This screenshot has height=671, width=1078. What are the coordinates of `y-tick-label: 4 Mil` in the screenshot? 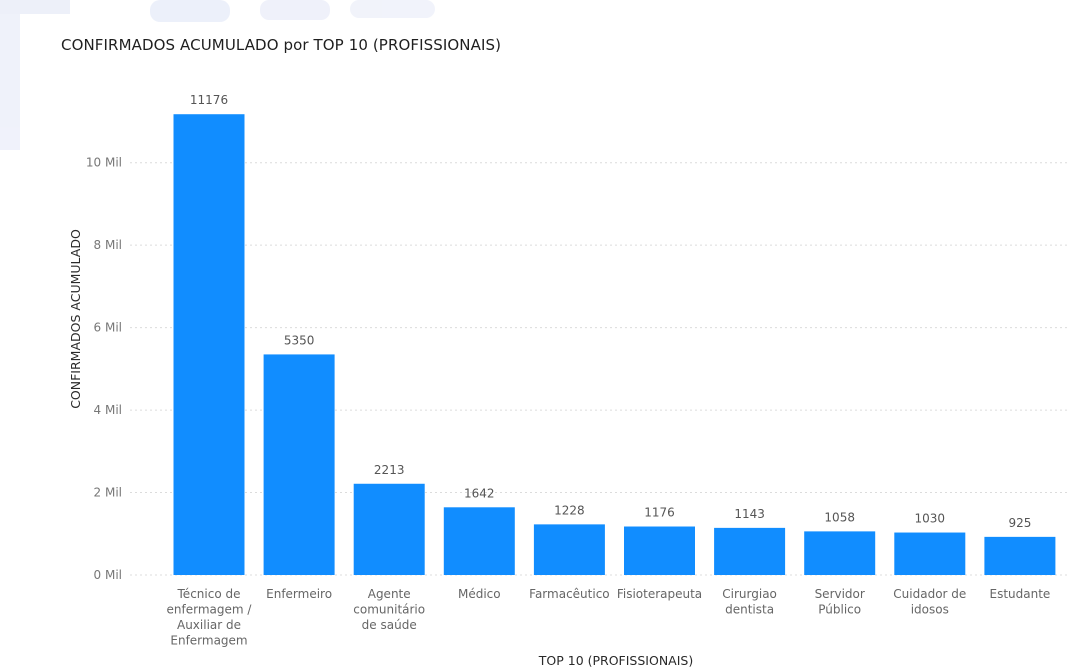 It's located at (108, 410).